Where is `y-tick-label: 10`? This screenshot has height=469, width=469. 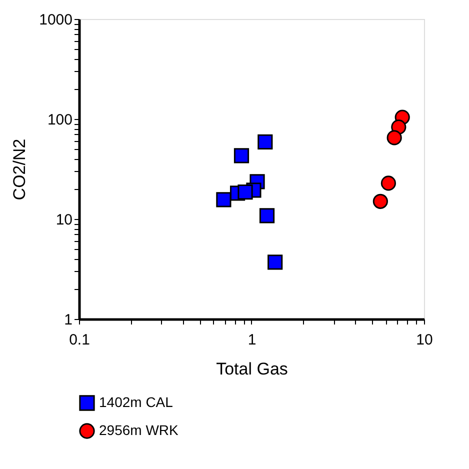 y-tick-label: 10 is located at coordinates (64, 220).